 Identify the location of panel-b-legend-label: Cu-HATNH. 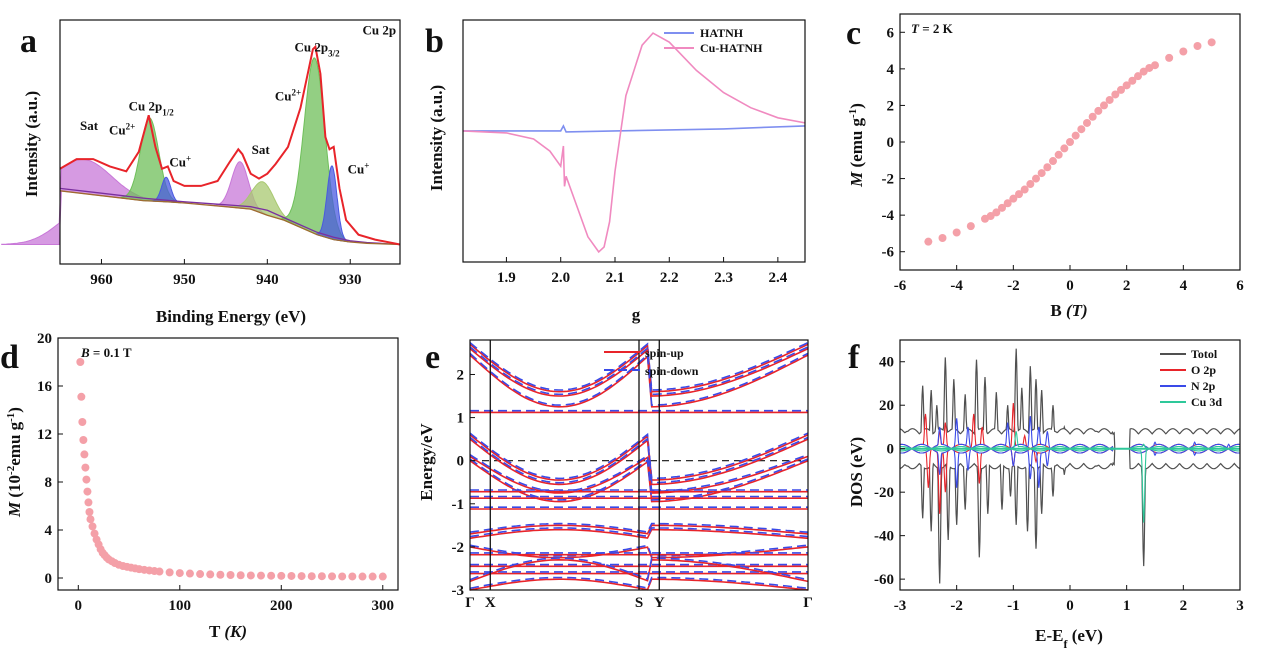
(731, 48).